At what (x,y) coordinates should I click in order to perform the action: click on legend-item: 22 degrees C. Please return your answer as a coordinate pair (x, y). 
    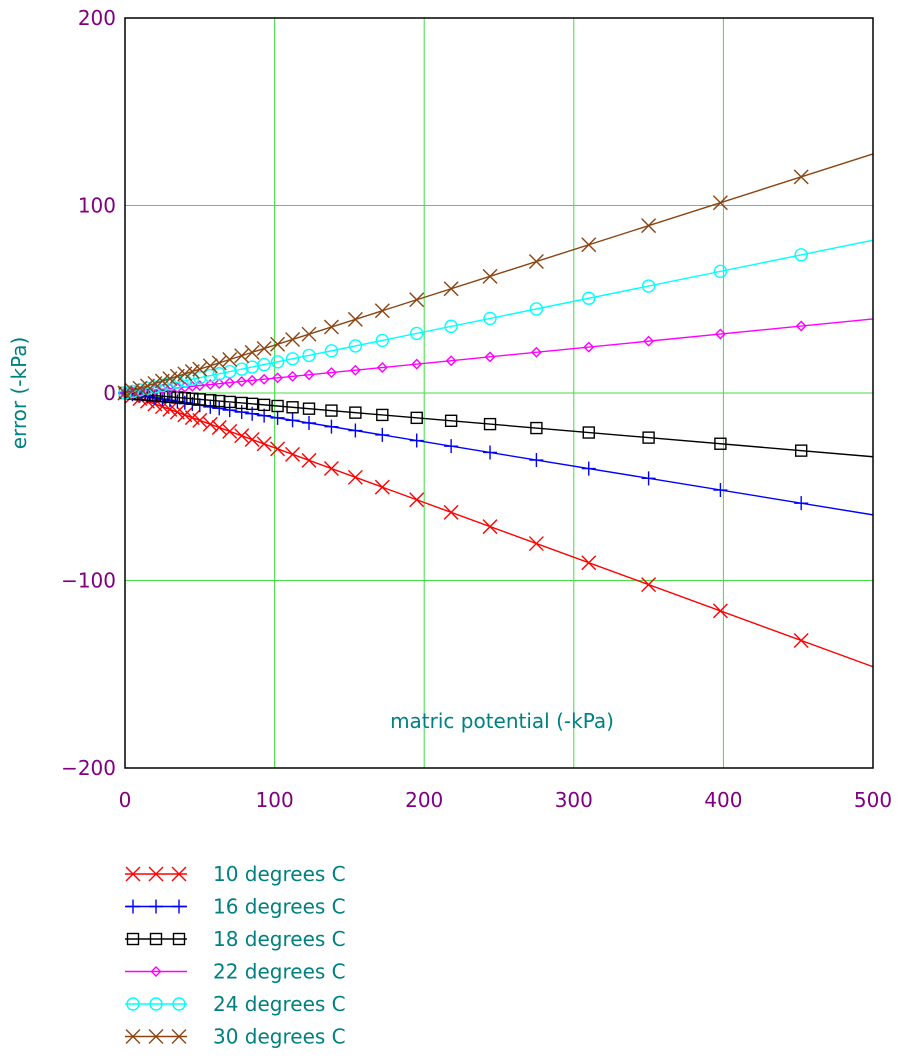
    Looking at the image, I should click on (235, 972).